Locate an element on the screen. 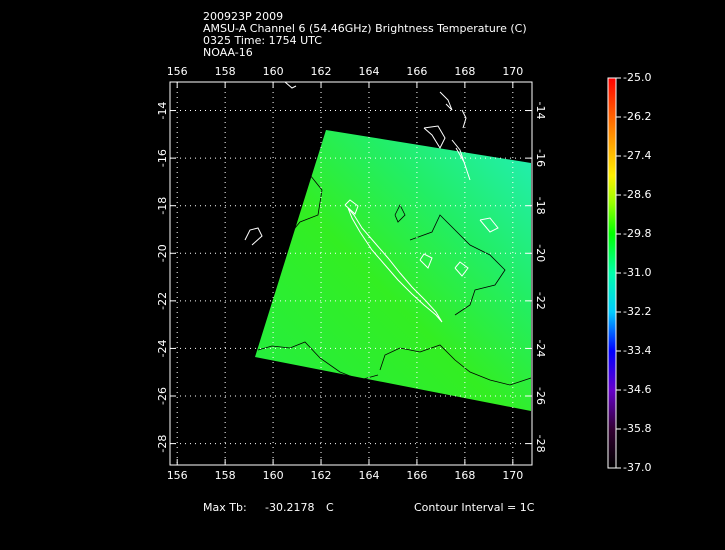 The height and width of the screenshot is (550, 725). colorbar-label: -37.0 is located at coordinates (637, 467).